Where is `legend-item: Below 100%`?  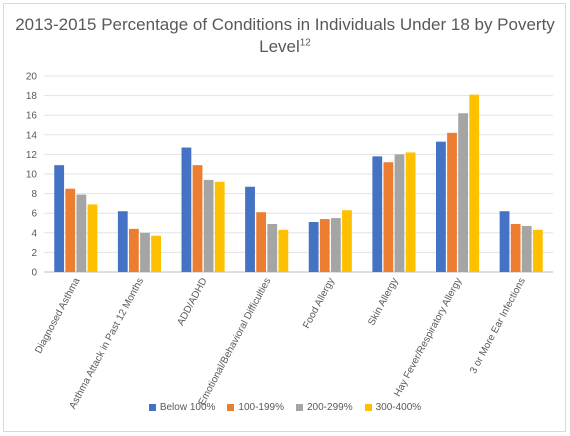
legend-item: Below 100% is located at coordinates (182, 407).